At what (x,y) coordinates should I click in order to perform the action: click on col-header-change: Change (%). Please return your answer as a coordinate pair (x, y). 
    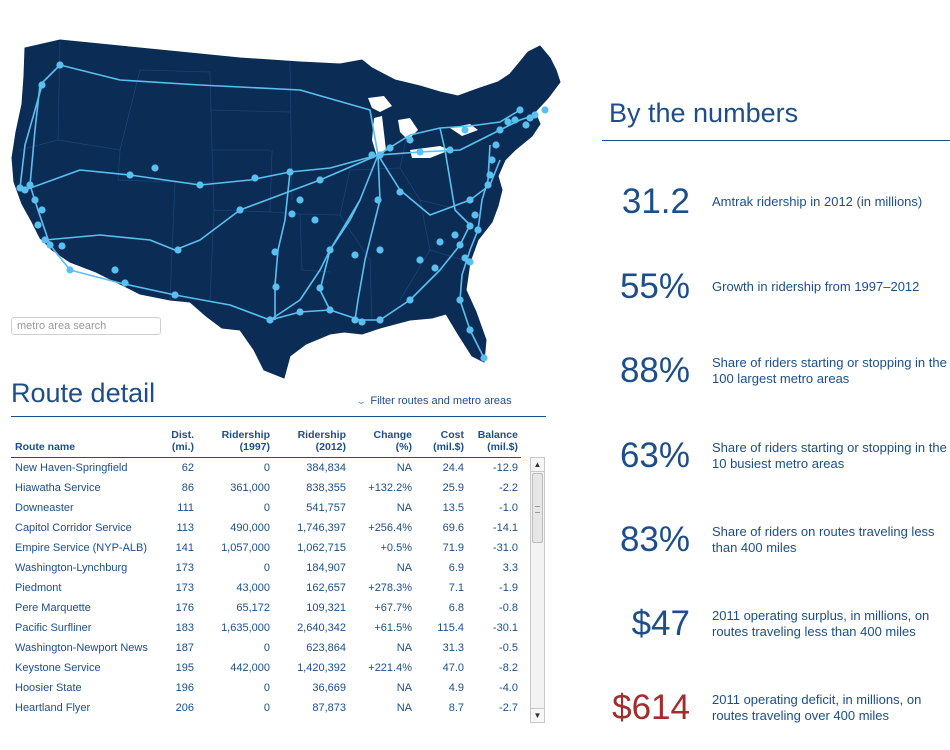
    Looking at the image, I should click on (382, 441).